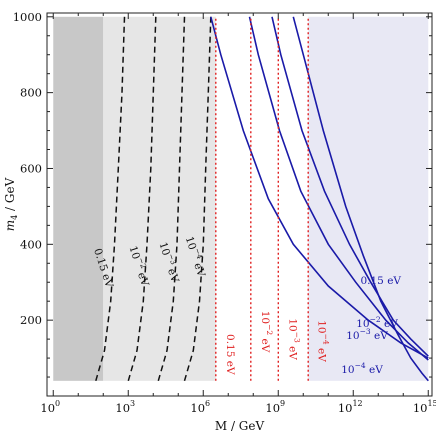  Describe the element at coordinates (50, 407) in the screenshot. I see `x-tick-label: 10⁰` at that location.